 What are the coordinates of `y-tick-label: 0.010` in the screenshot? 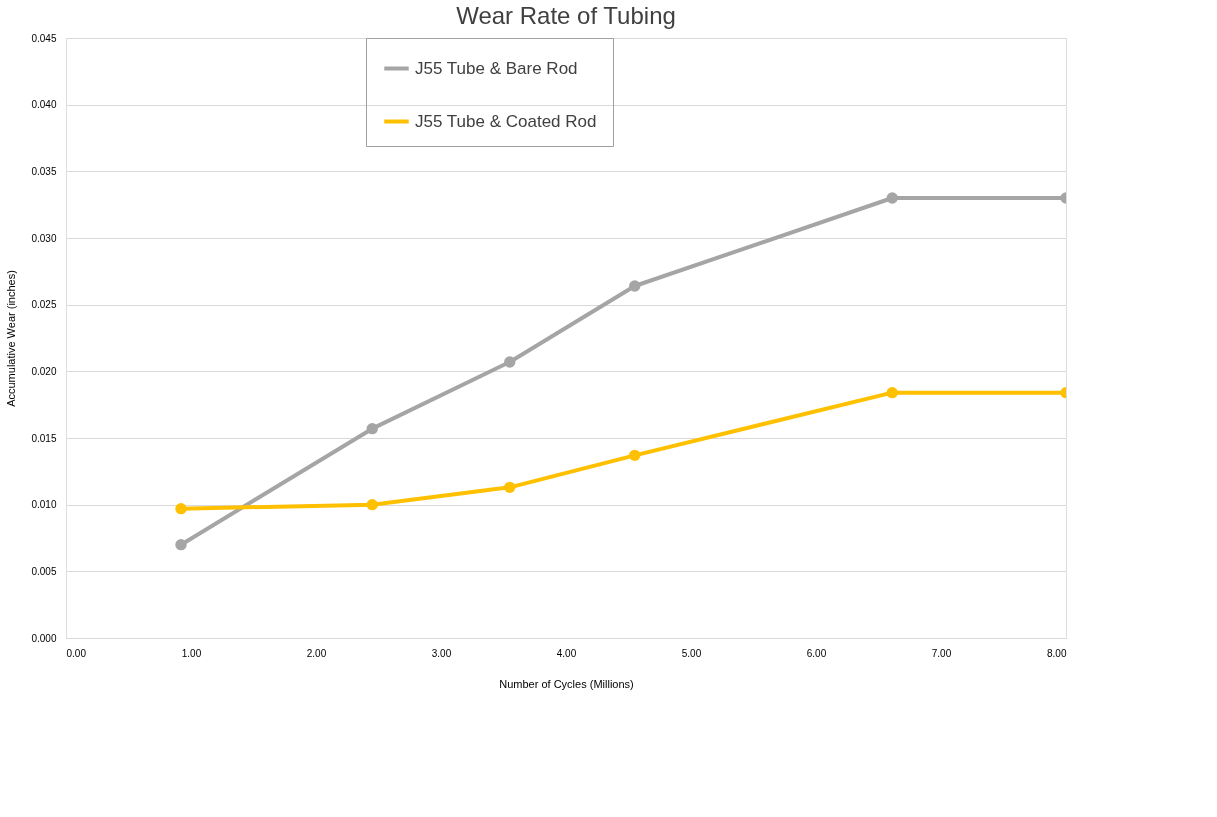 It's located at (44, 505).